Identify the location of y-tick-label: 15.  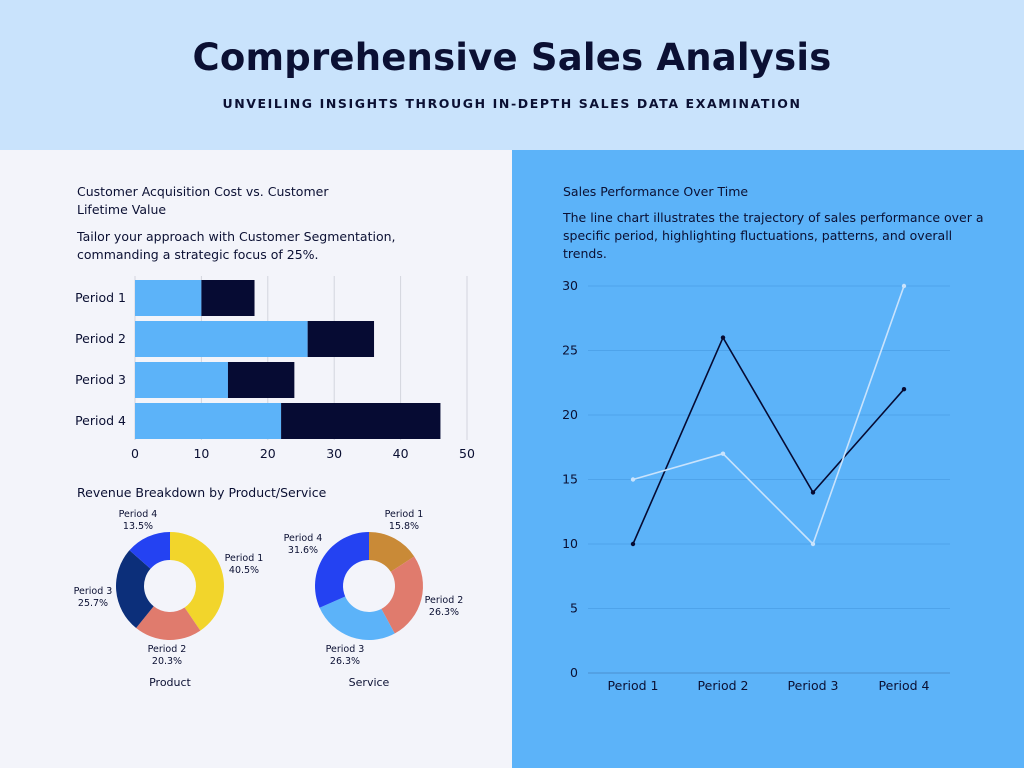
(570, 479).